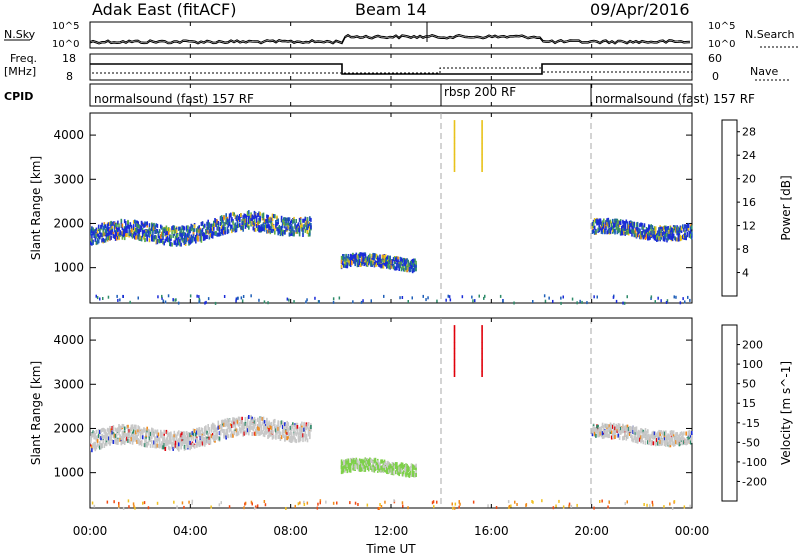 The width and height of the screenshot is (800, 554). Describe the element at coordinates (390, 40) in the screenshot. I see `nsearch-trace` at that location.